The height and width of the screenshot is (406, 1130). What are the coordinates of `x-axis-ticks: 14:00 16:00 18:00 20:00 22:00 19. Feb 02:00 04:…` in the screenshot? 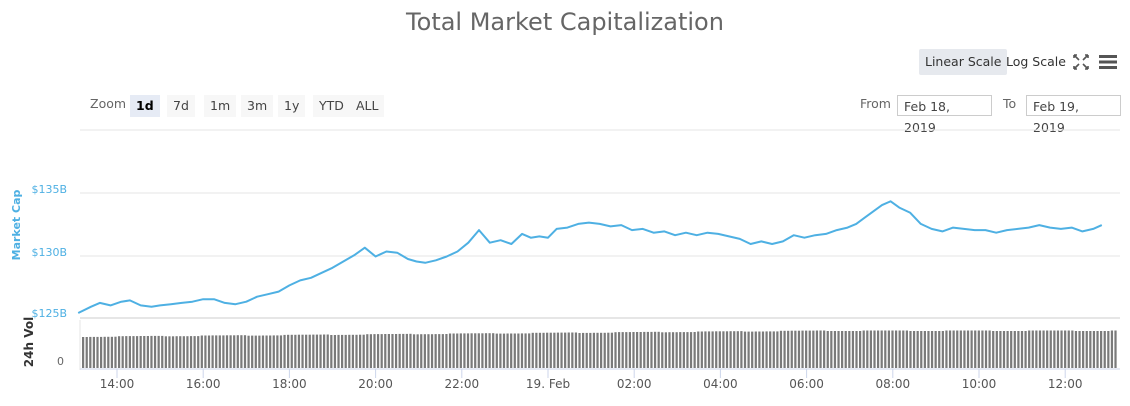 It's located at (591, 380).